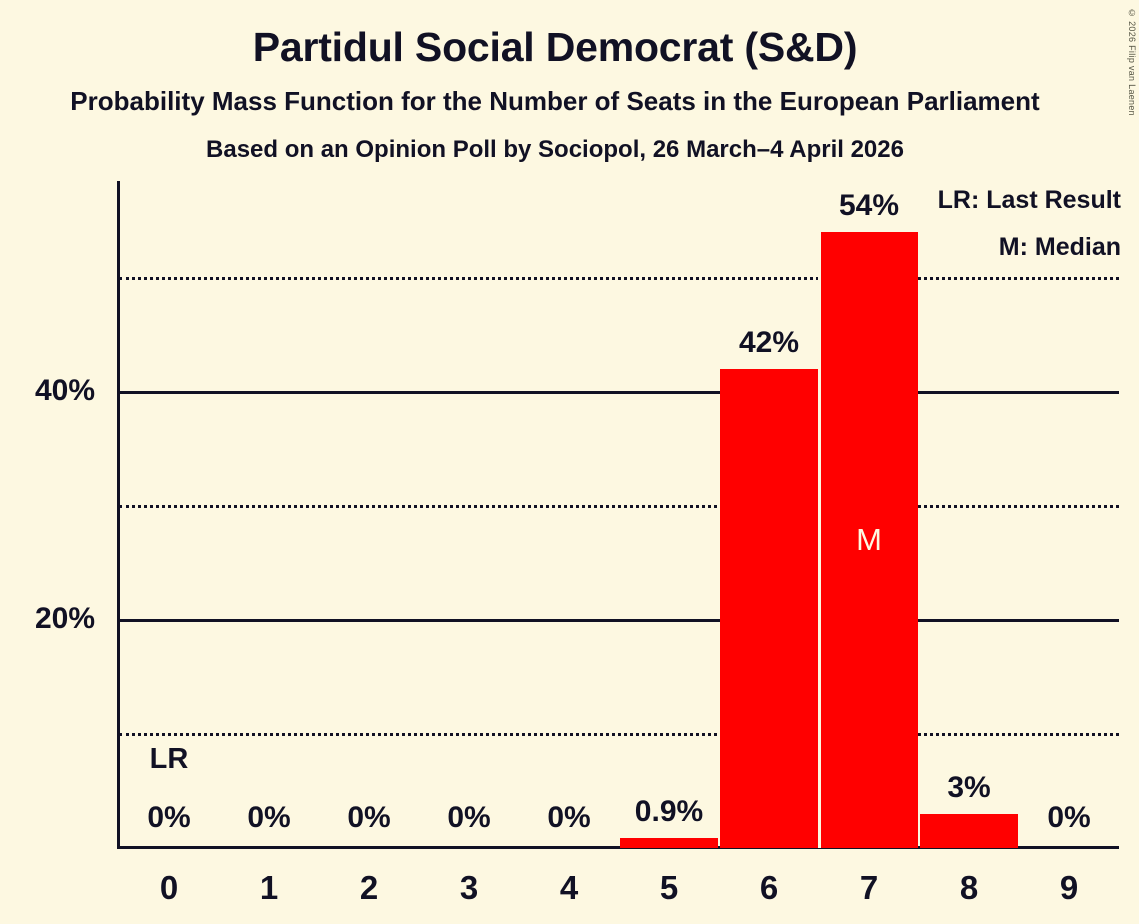 Image resolution: width=1139 pixels, height=924 pixels. Describe the element at coordinates (469, 817) in the screenshot. I see `value-label-seat-3: 0%` at that location.